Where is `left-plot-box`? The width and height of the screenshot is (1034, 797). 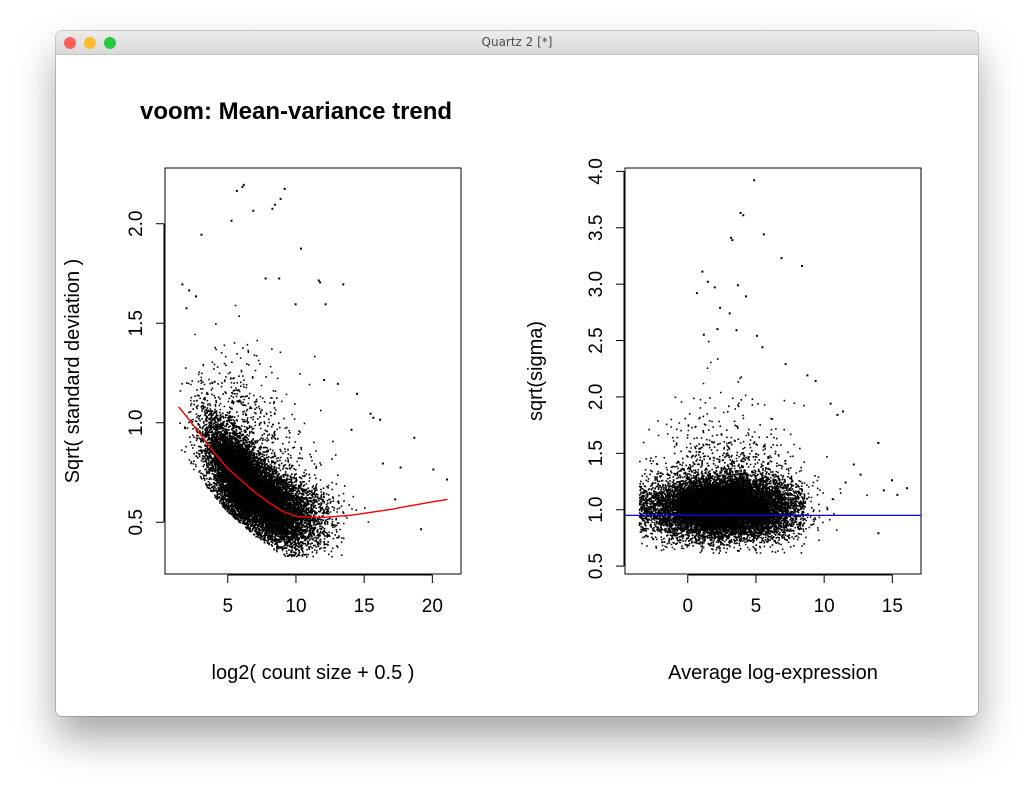 left-plot-box is located at coordinates (313, 371).